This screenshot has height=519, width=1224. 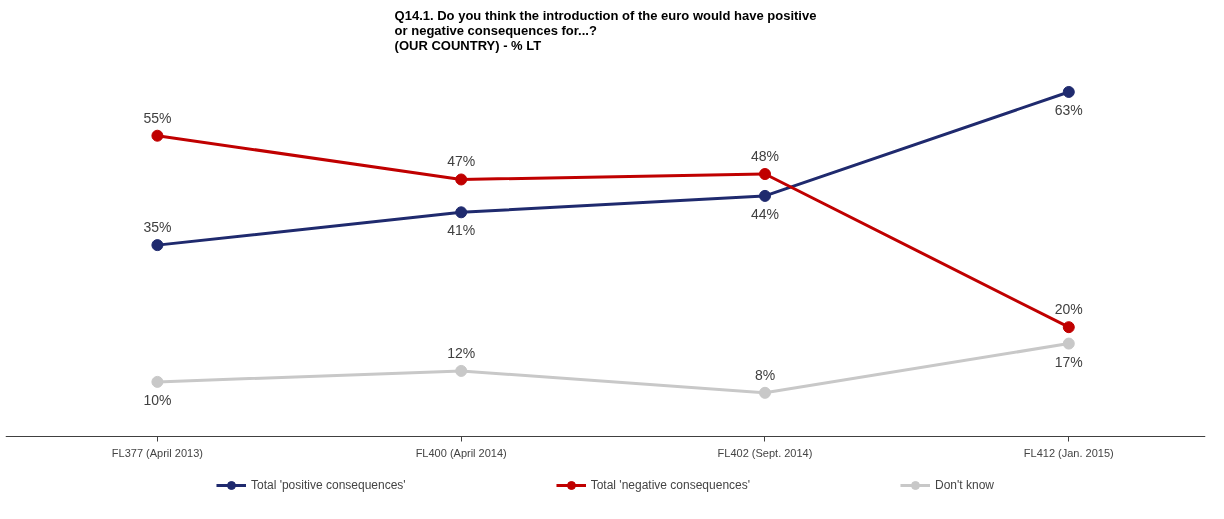 I want to click on data-label: 41%, so click(x=461, y=230).